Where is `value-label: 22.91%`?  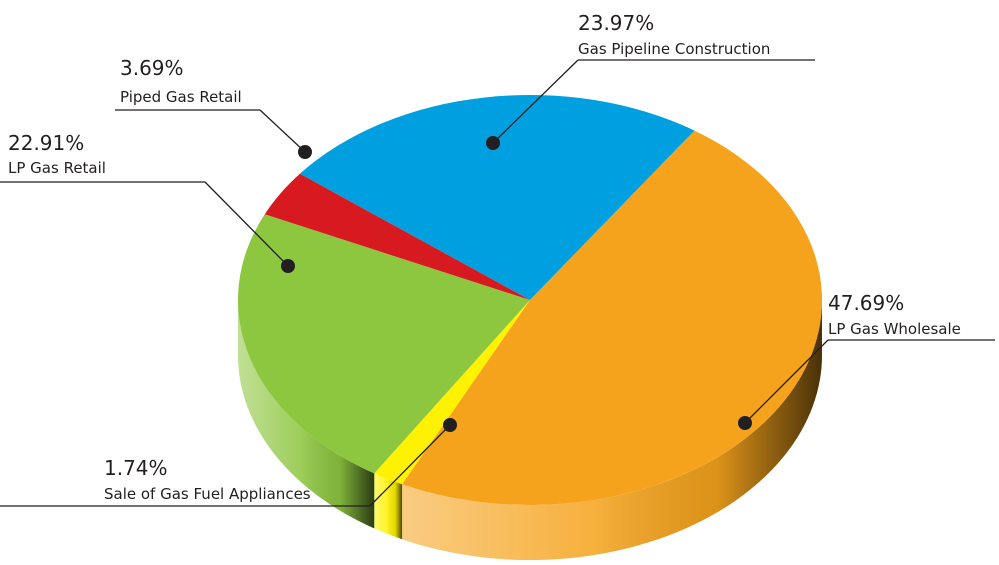
value-label: 22.91% is located at coordinates (46, 143).